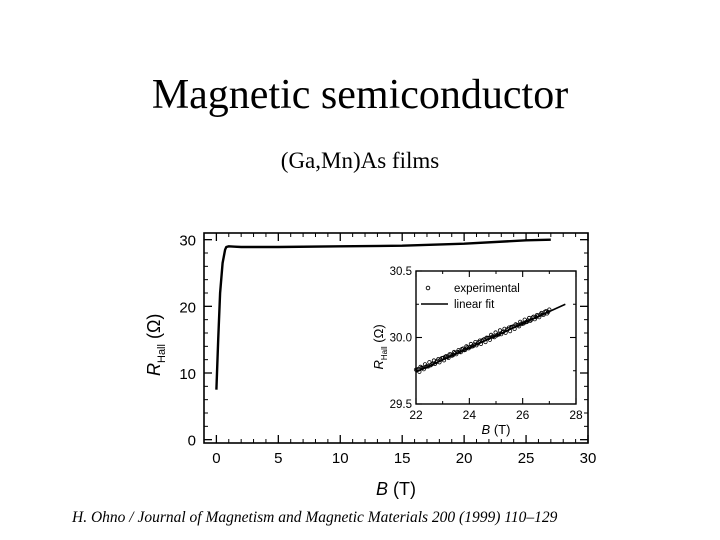 The height and width of the screenshot is (540, 720). Describe the element at coordinates (588, 458) in the screenshot. I see `x-tick-label: 30` at that location.